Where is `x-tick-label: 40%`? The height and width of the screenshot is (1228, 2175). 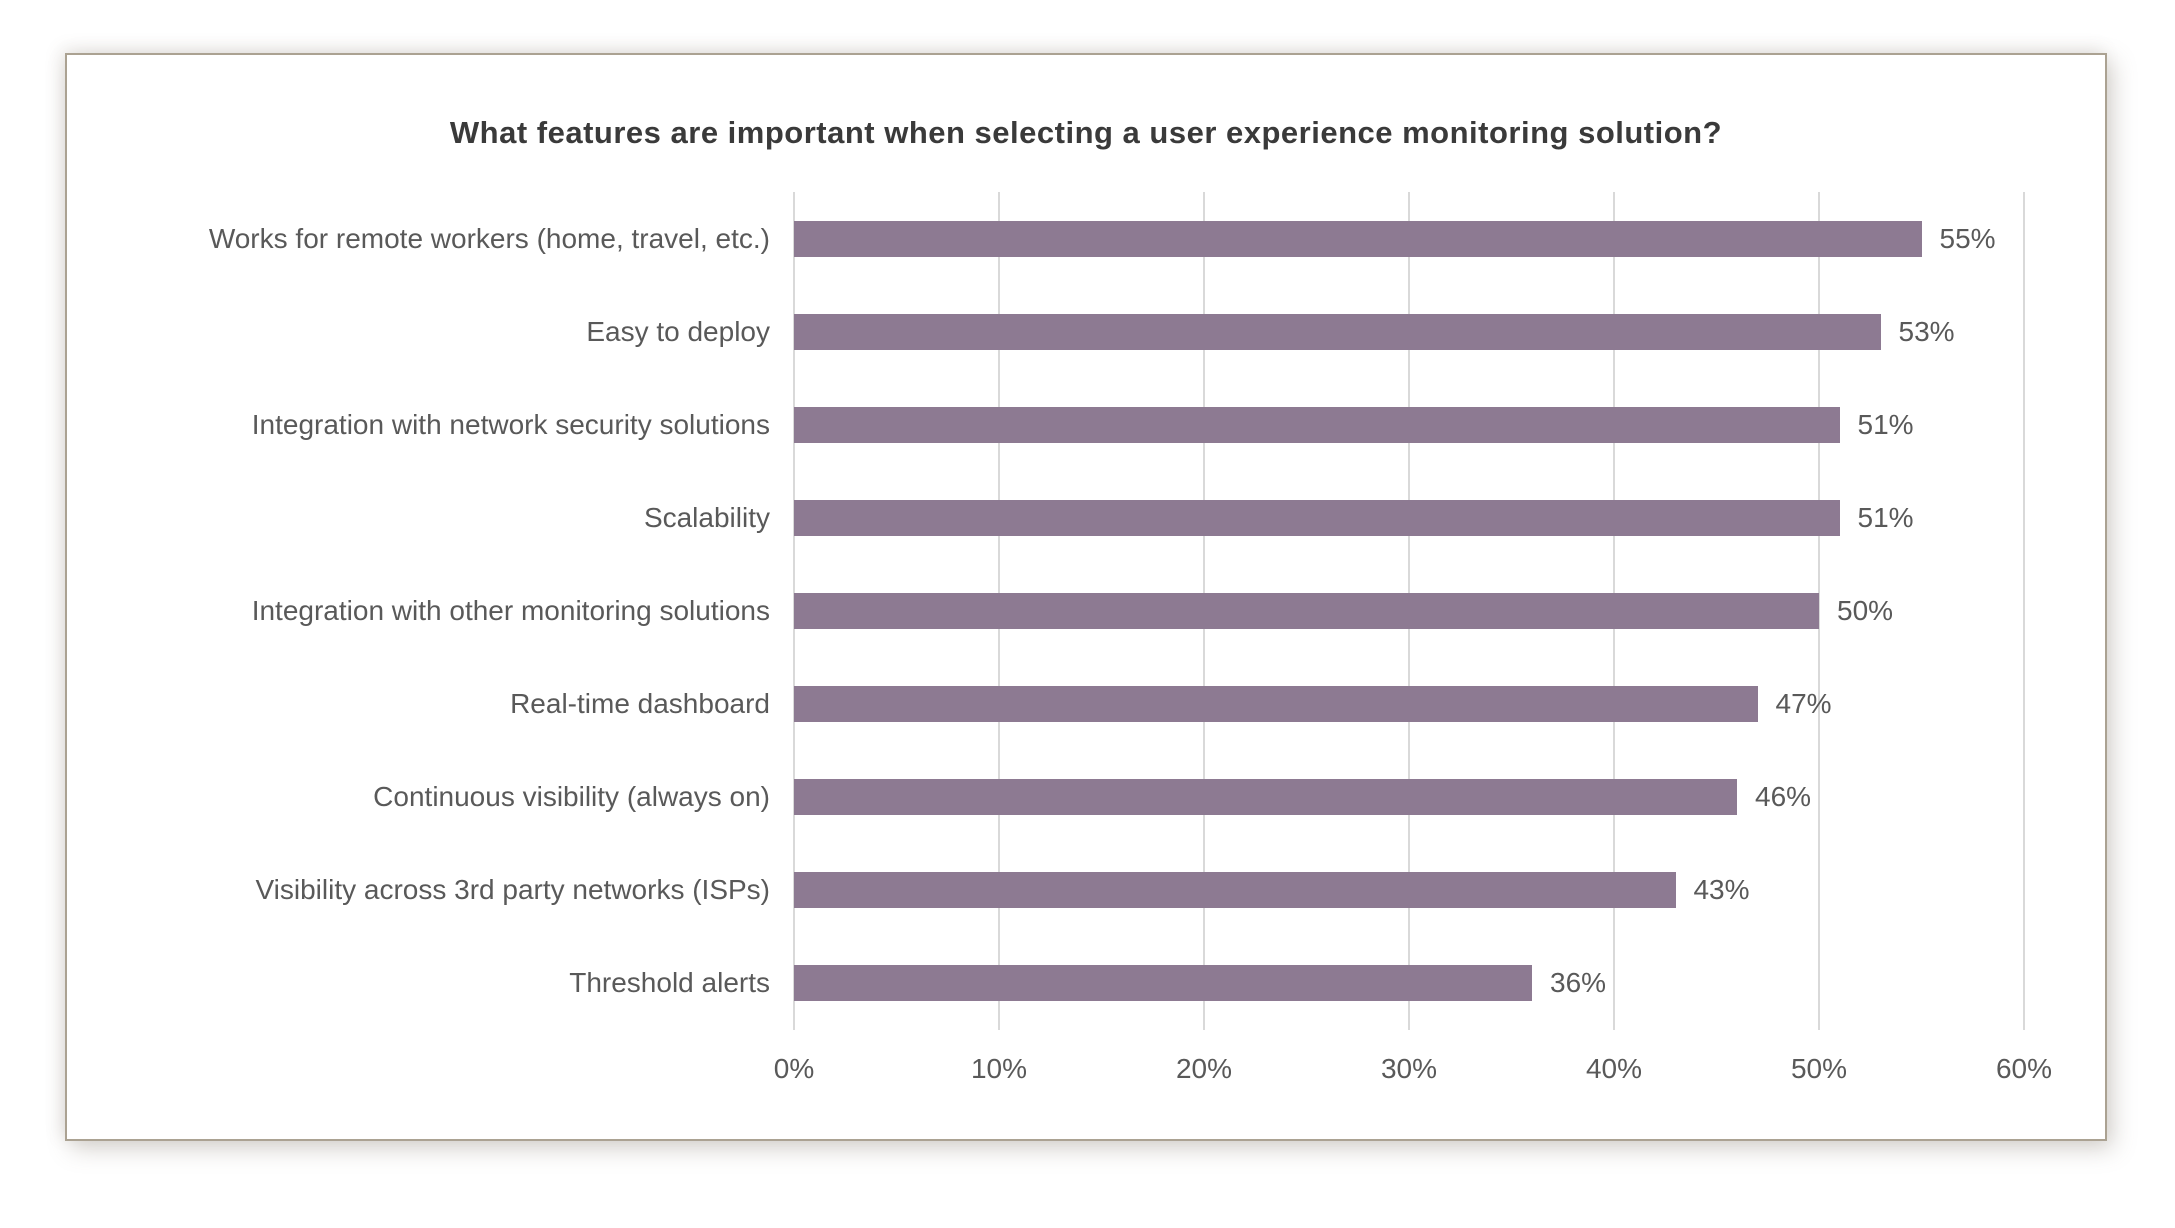 x-tick-label: 40% is located at coordinates (1614, 1068).